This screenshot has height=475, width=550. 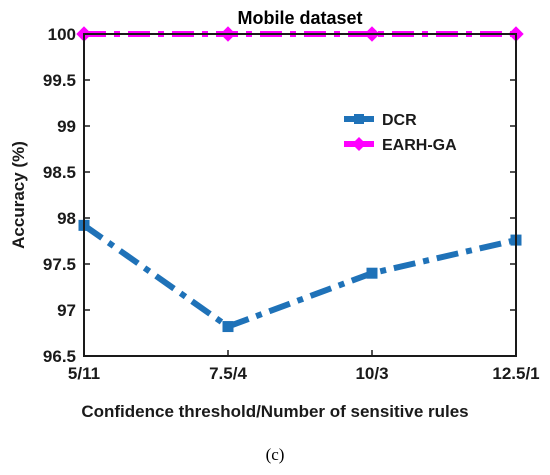 I want to click on y-tick-label: 100, so click(x=62, y=34).